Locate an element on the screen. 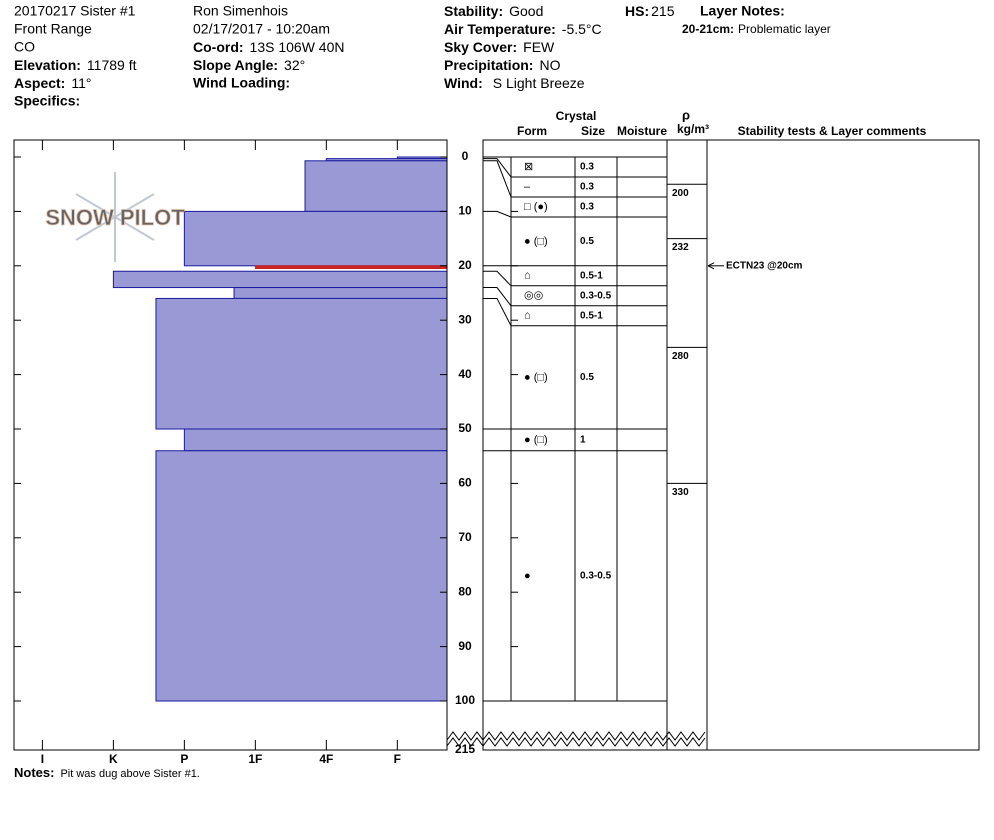 The width and height of the screenshot is (994, 840). value: 215 is located at coordinates (663, 11).